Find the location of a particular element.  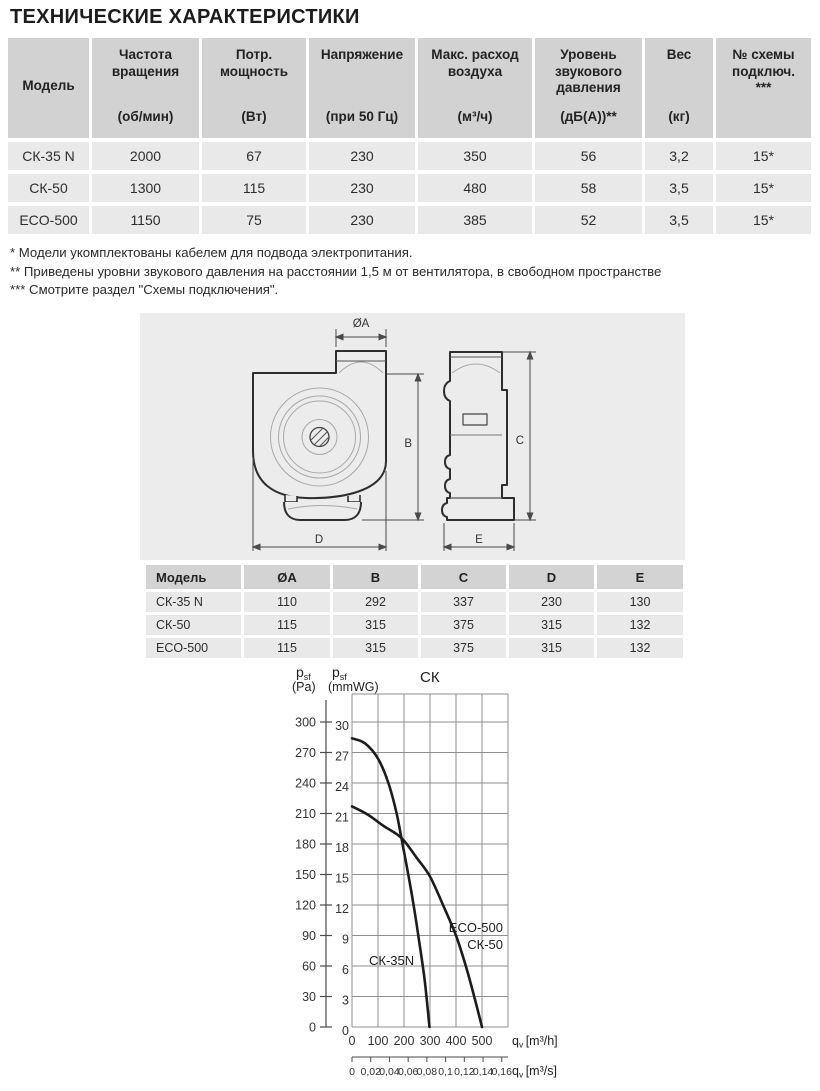

series-label: СК-35N is located at coordinates (391, 960).